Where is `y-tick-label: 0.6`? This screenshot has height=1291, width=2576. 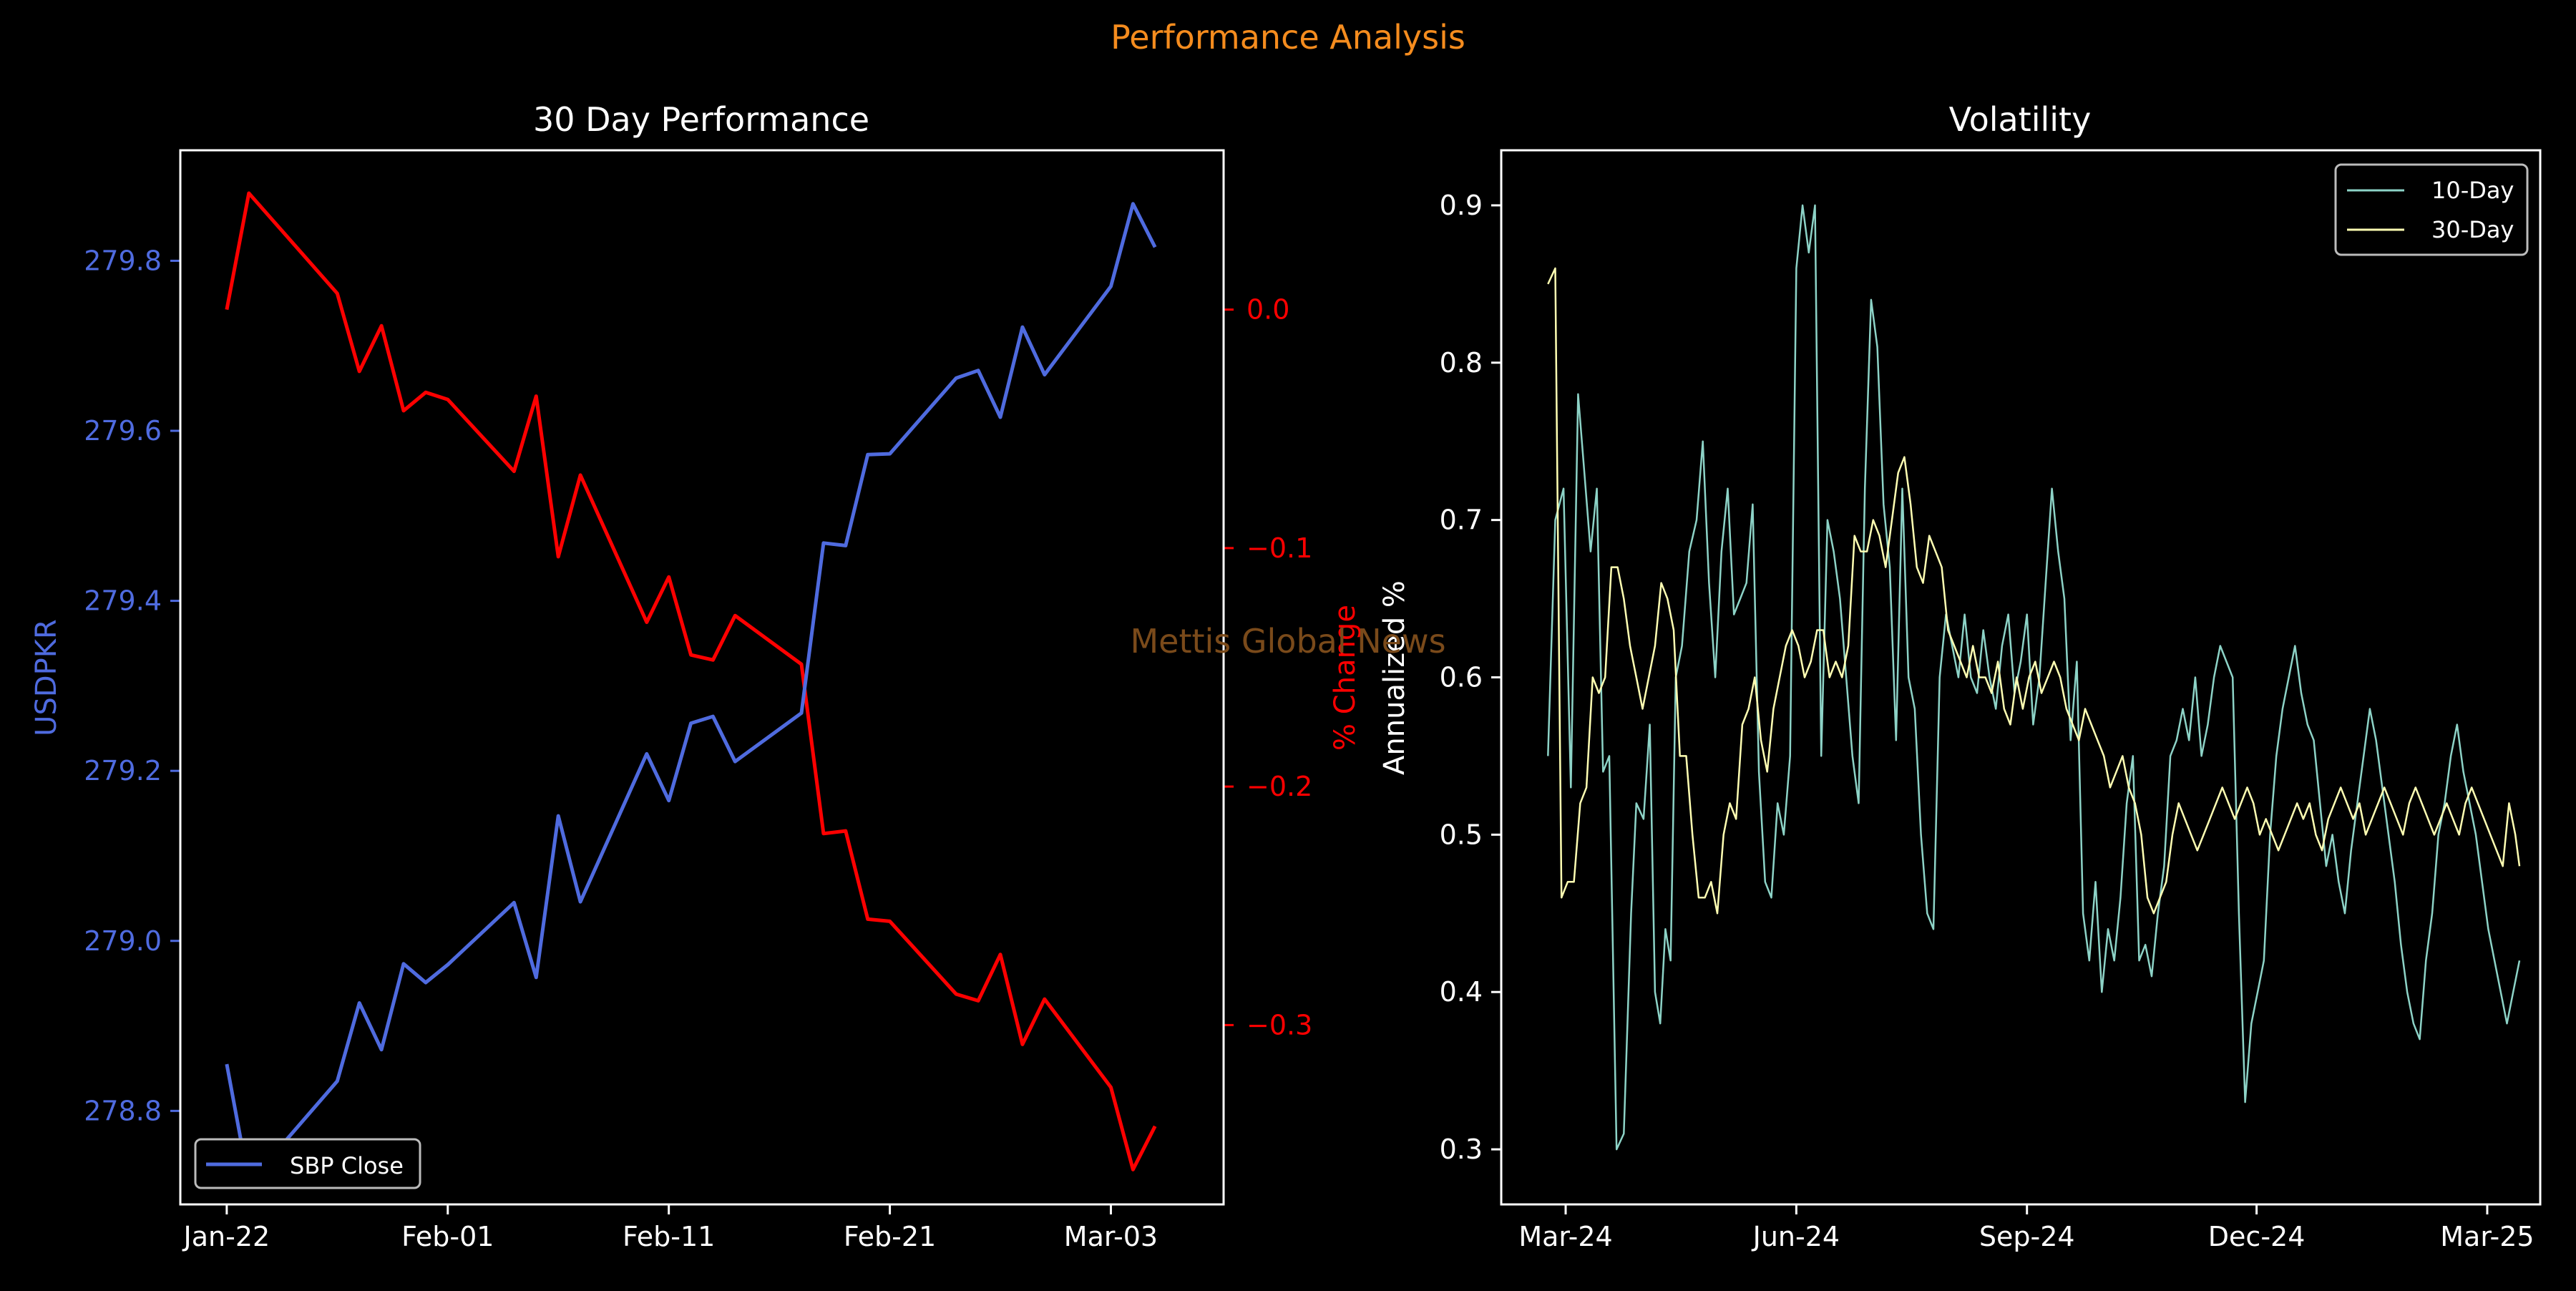 y-tick-label: 0.6 is located at coordinates (1461, 677).